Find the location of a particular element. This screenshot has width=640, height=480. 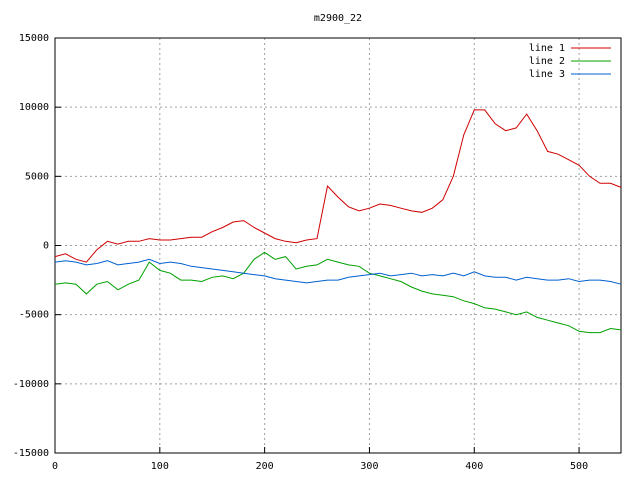

y-tick-label: 5000 is located at coordinates (37, 176).